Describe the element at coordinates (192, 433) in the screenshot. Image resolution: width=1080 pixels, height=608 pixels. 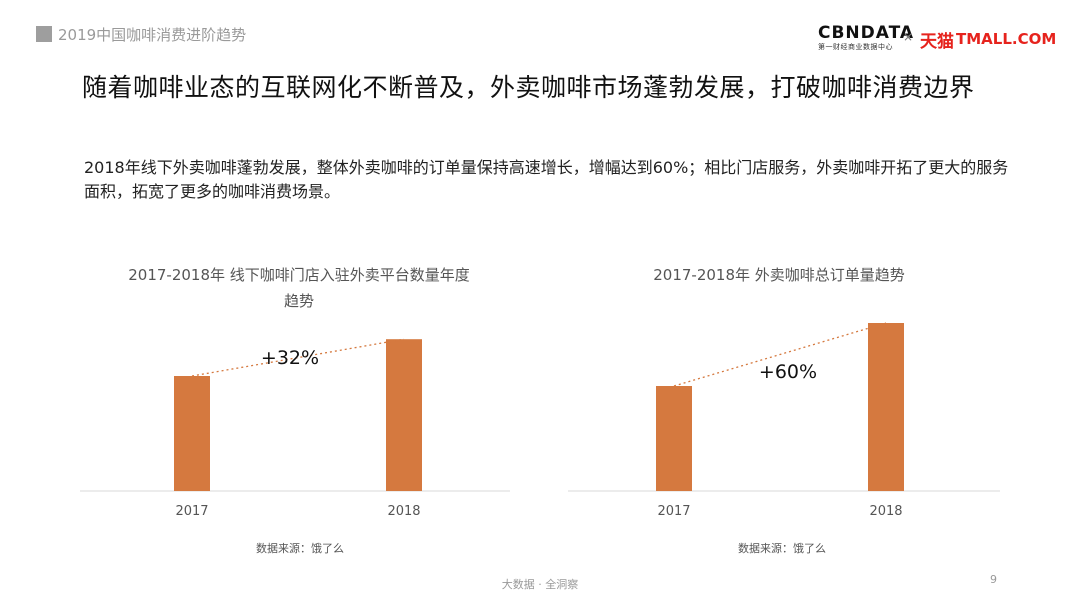
I see `chart-1-bar-2017` at that location.